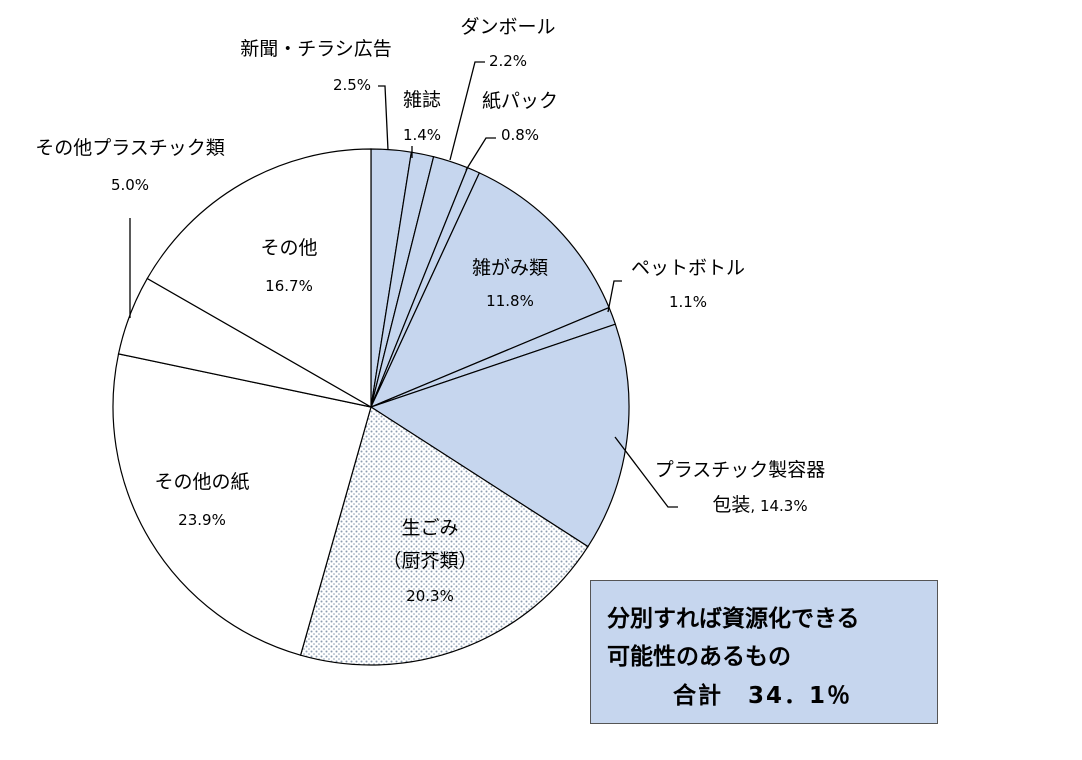 The width and height of the screenshot is (1082, 760). Describe the element at coordinates (288, 248) in the screenshot. I see `slice-label-11: その他` at that location.